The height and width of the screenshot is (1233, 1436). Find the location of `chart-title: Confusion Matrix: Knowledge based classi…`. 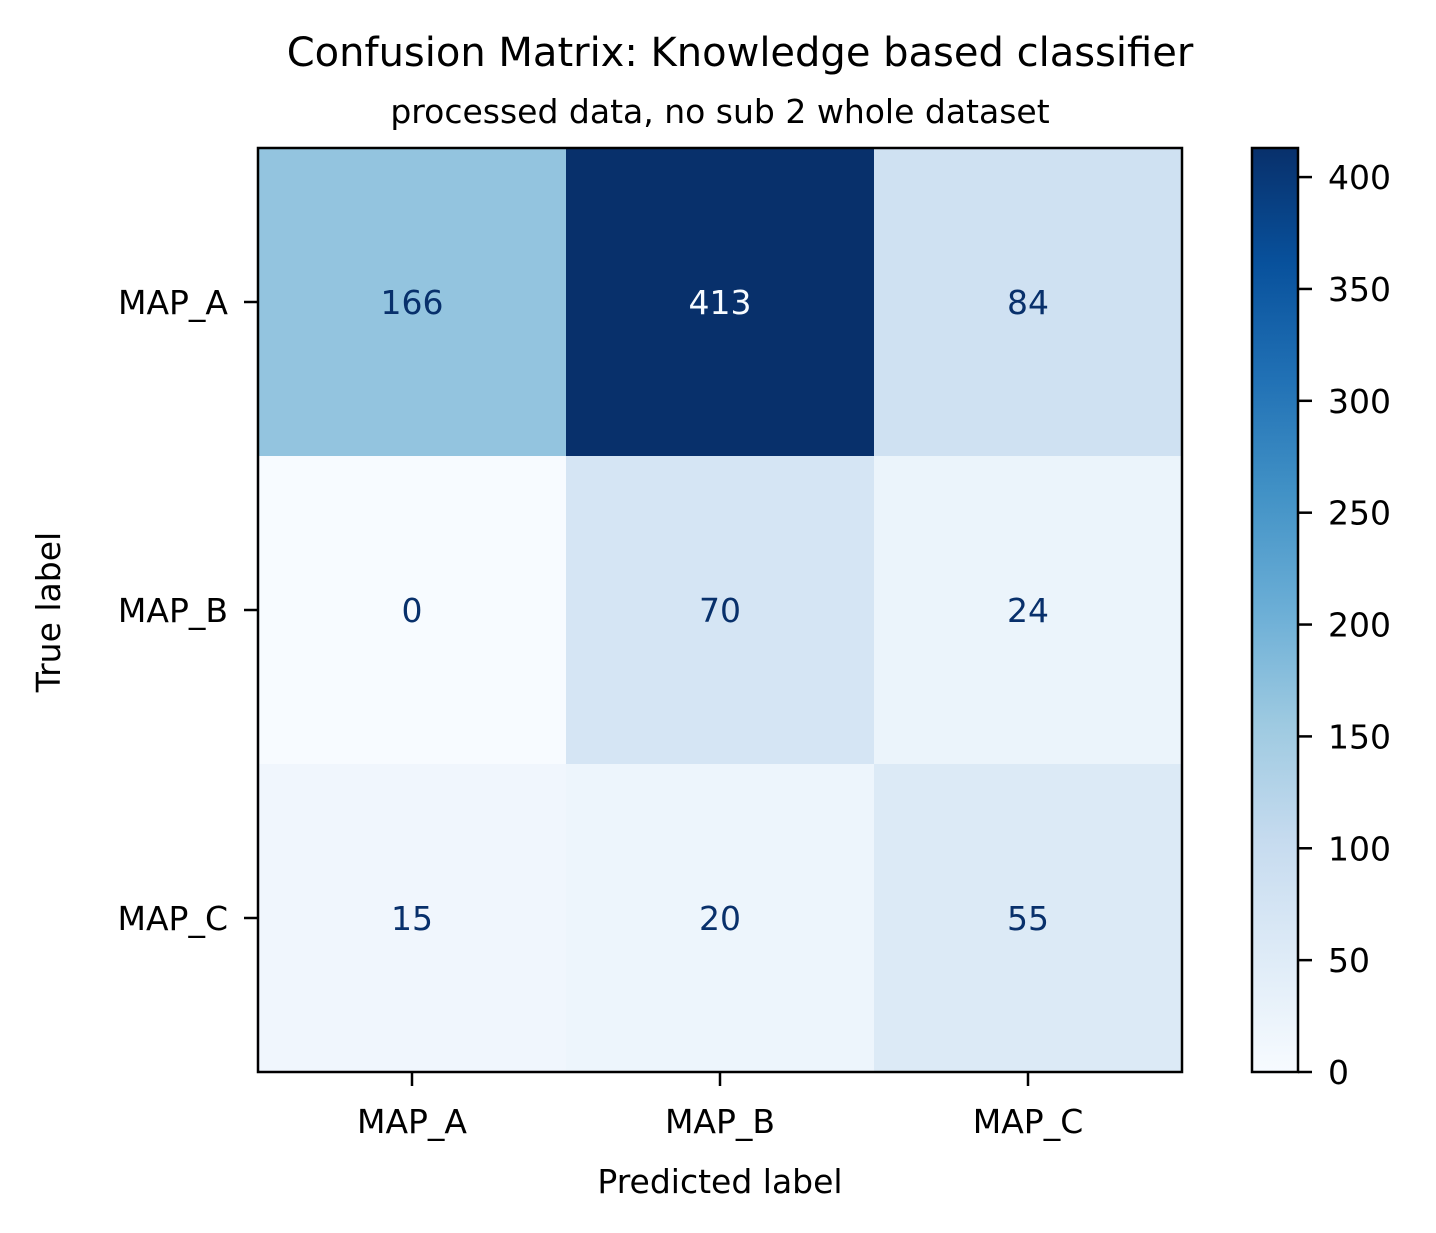

chart-title: Confusion Matrix: Knowledge based classi… is located at coordinates (740, 53).